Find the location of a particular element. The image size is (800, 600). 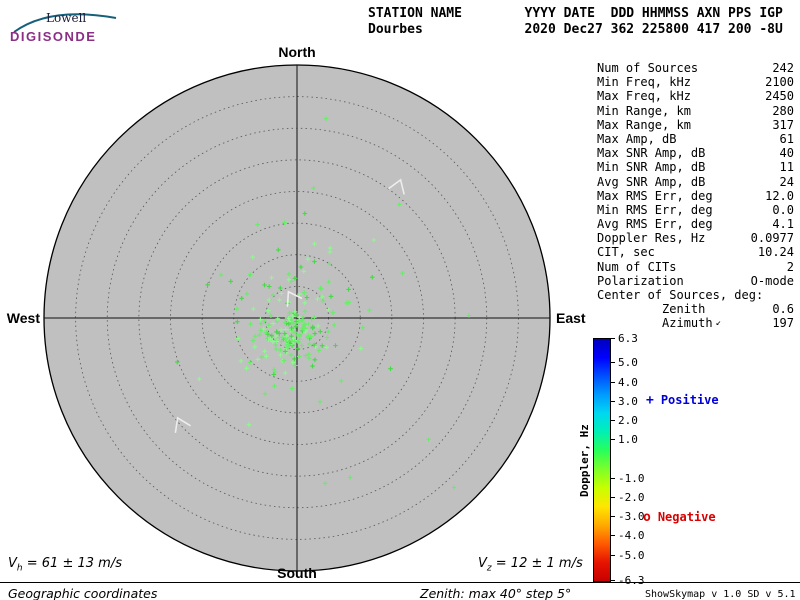

stat-row: Min RMS Err, deg 0.0 is located at coordinates (695, 210).